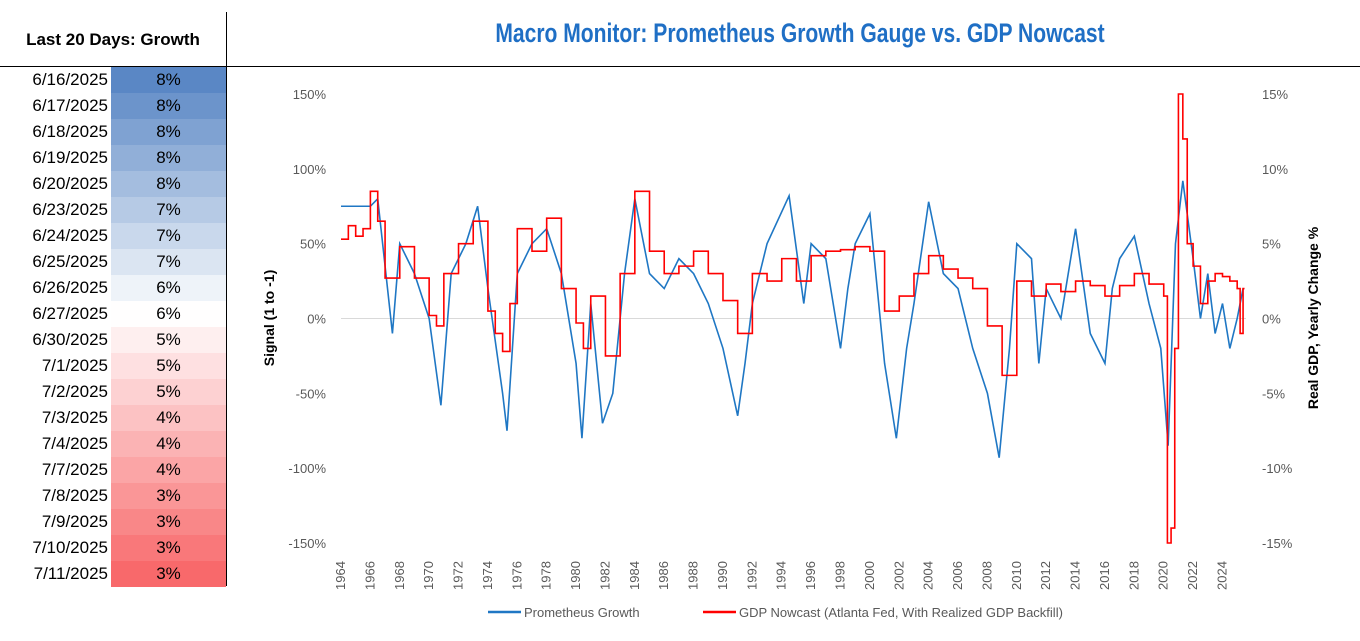  Describe the element at coordinates (957, 575) in the screenshot. I see `x-tick-label: 2006` at that location.